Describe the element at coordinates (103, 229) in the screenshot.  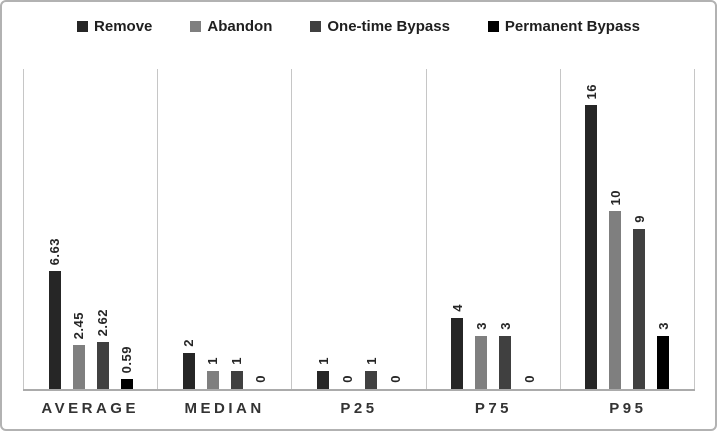
I see `bar-slot: 2.62` at that location.